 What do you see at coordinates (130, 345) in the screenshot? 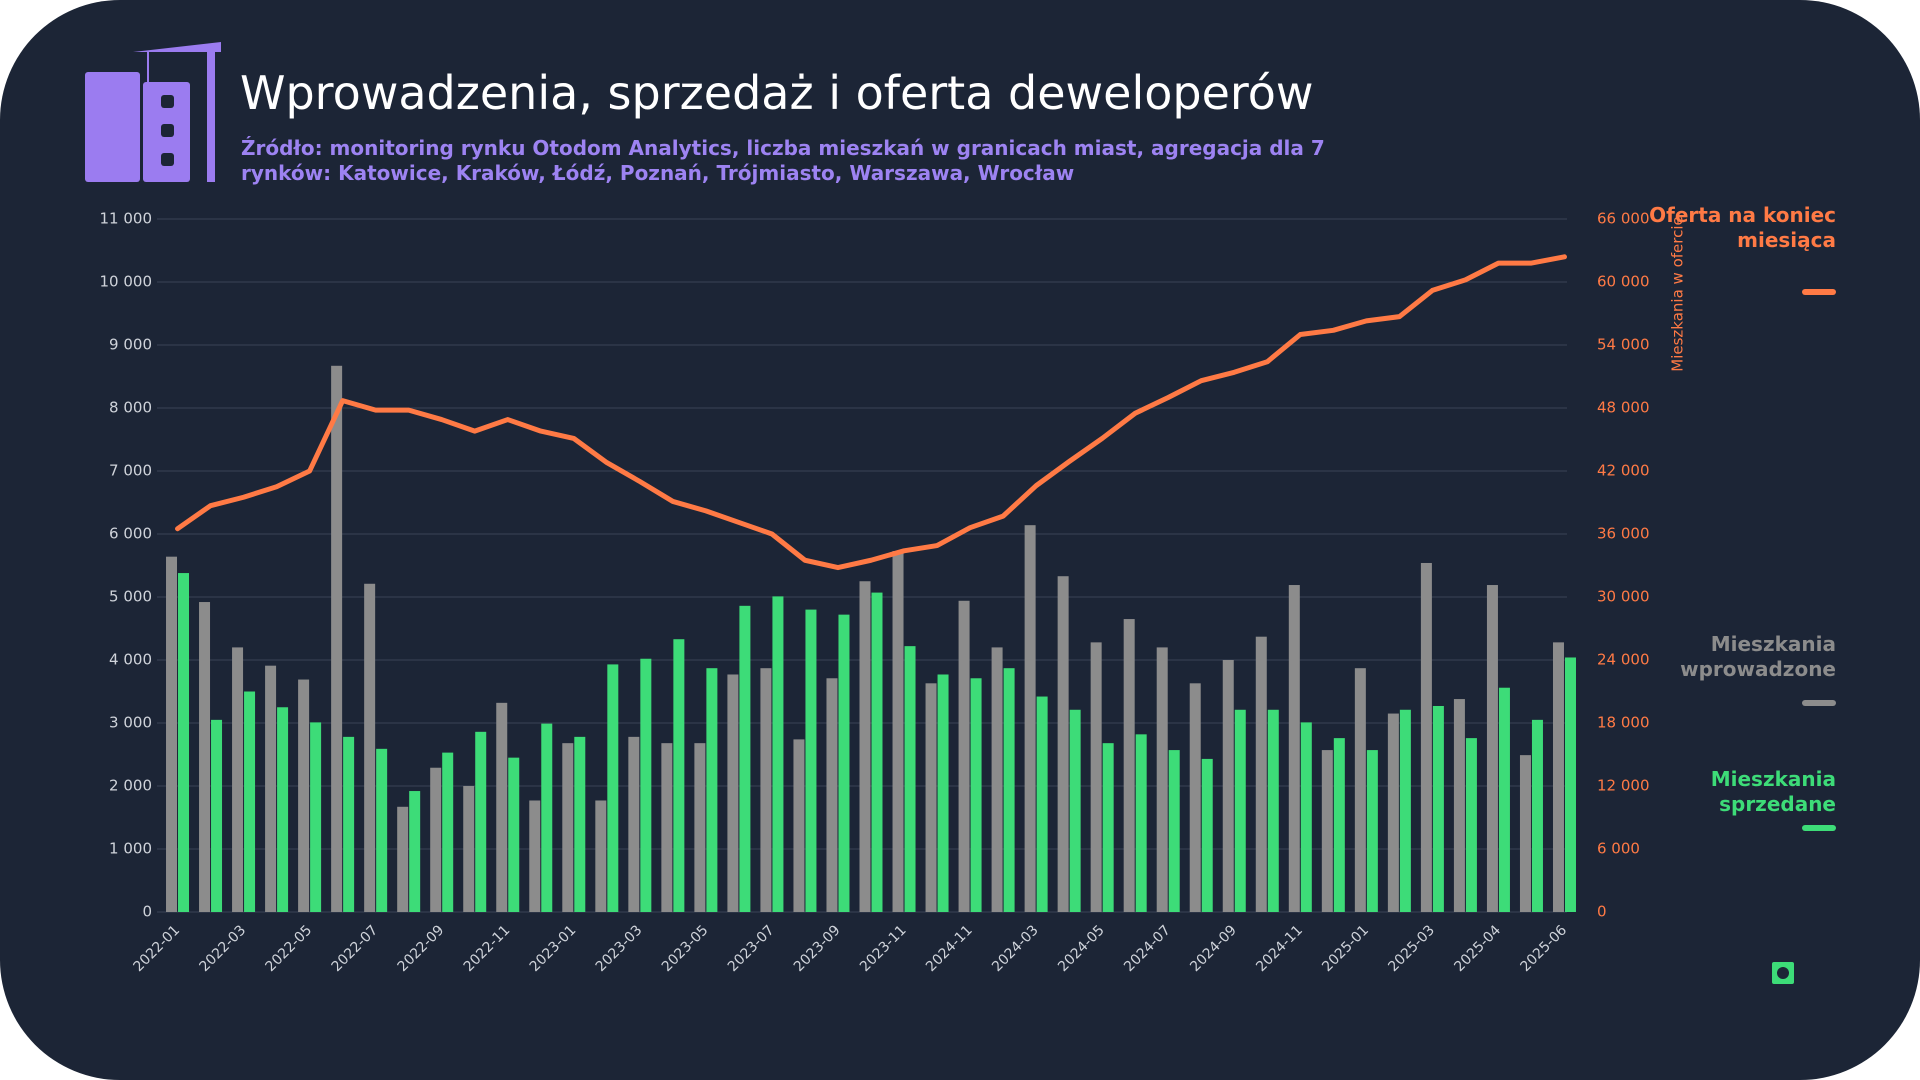
I see `y-tick-label: 9 000` at bounding box center [130, 345].